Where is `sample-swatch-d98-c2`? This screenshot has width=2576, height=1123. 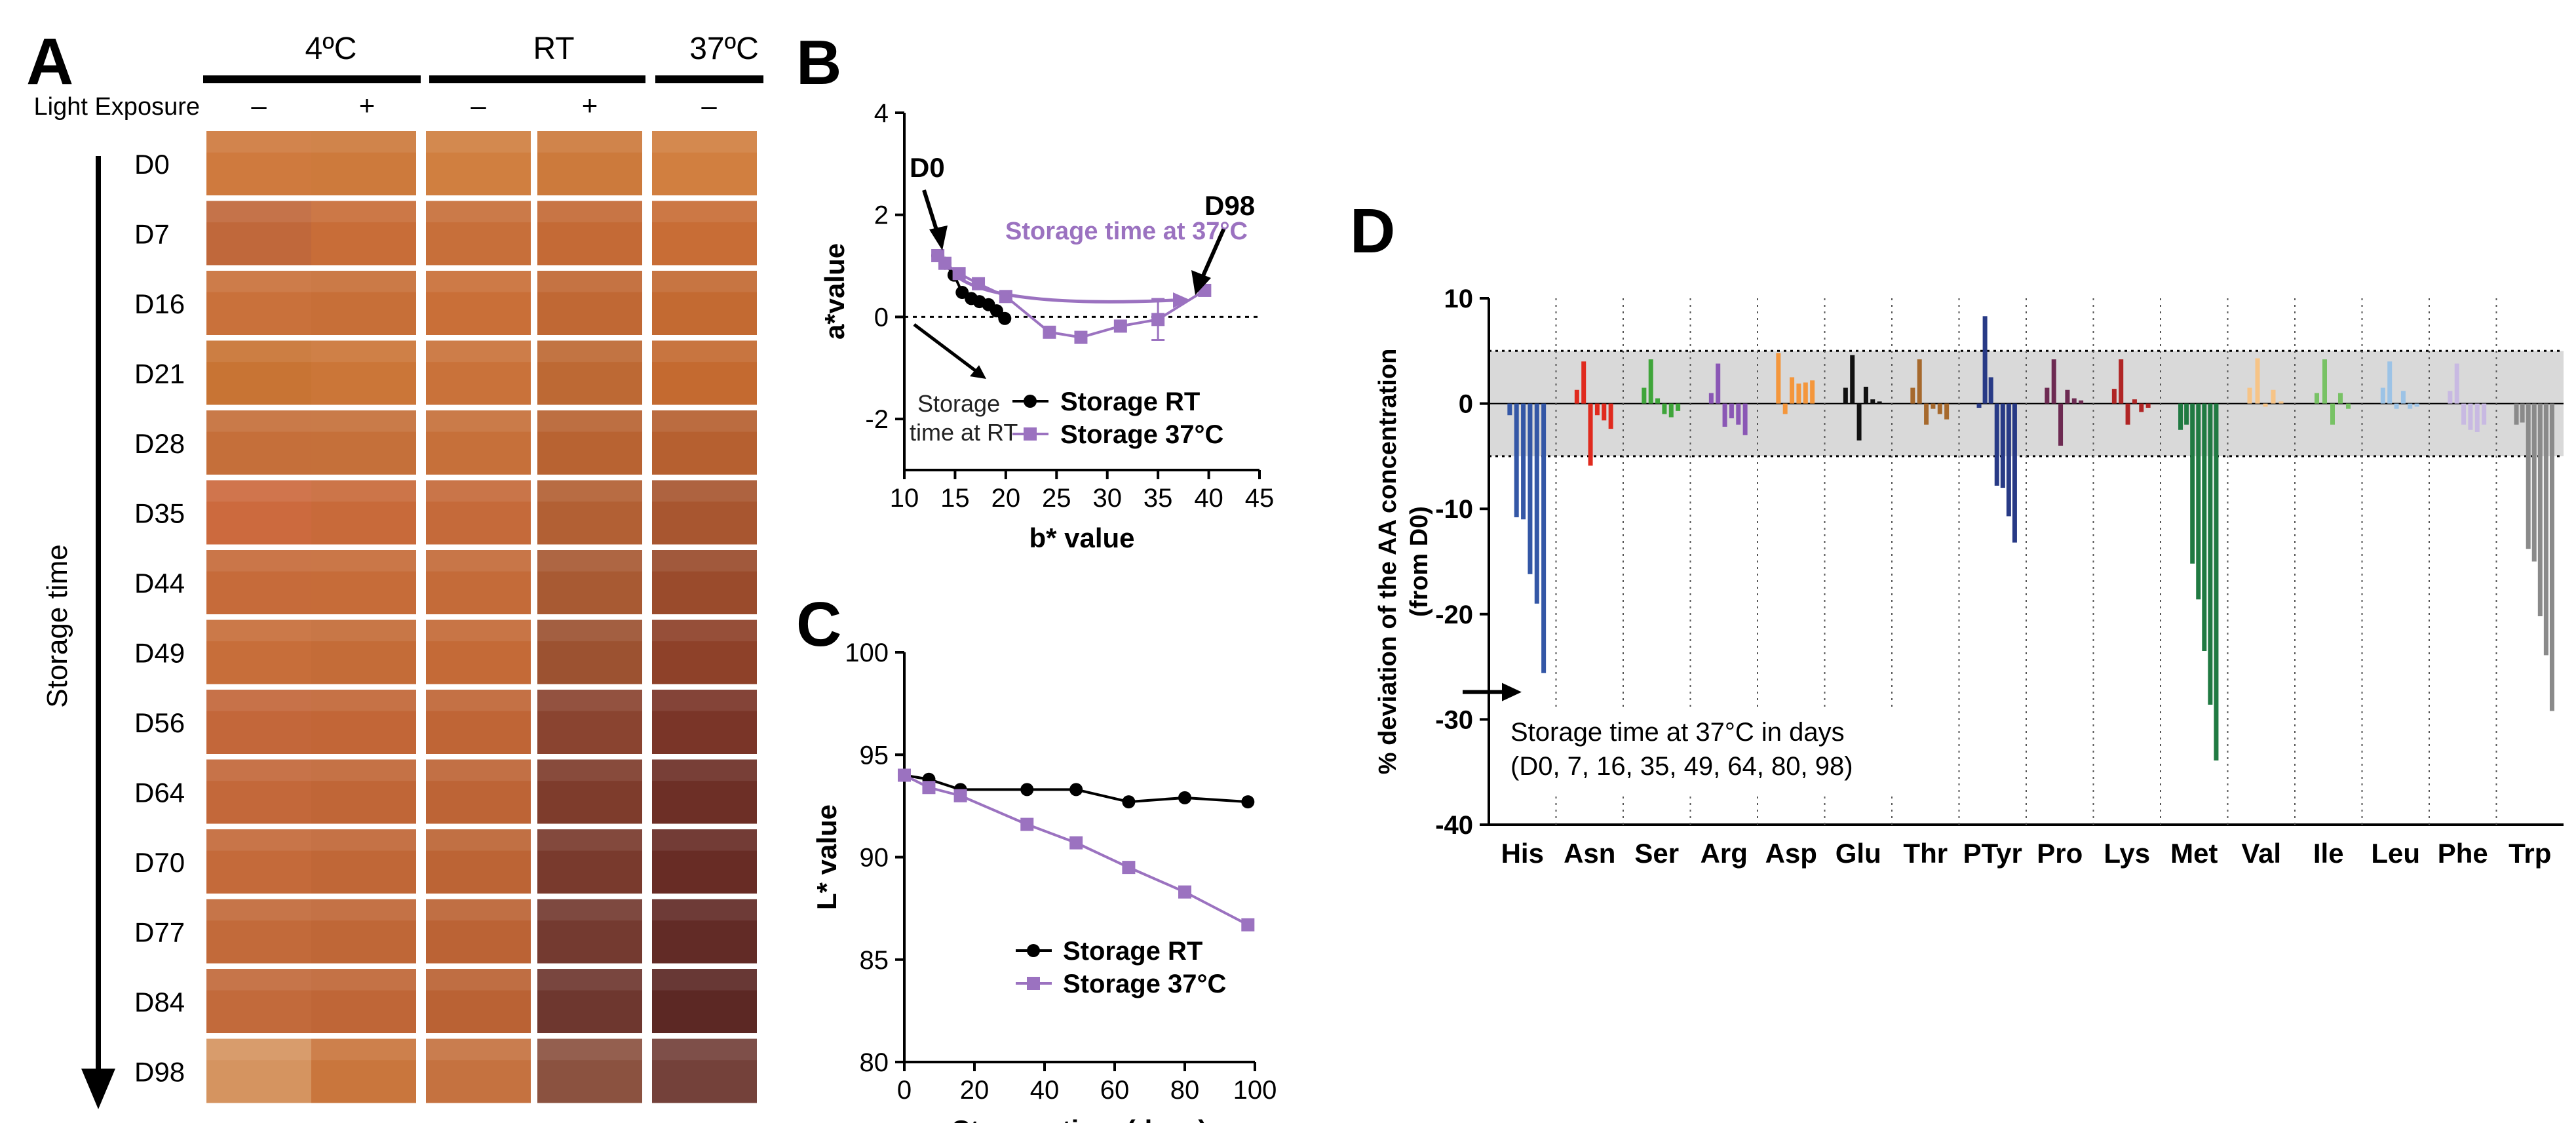
sample-swatch-d98-c2 is located at coordinates (478, 1070).